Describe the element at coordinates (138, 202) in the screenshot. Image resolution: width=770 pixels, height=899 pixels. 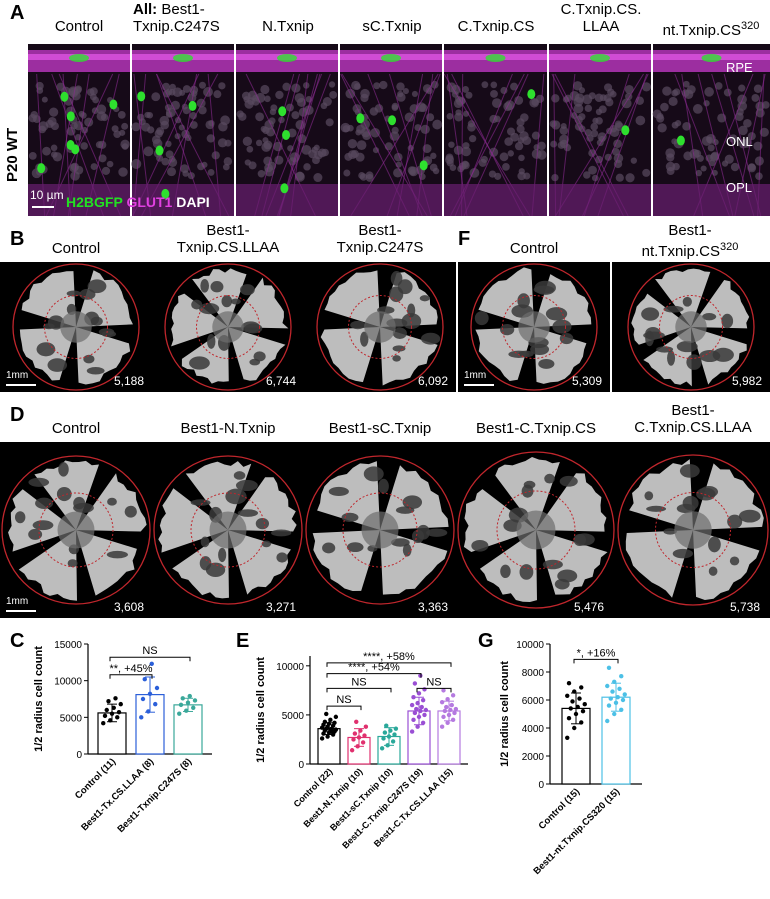
I see `stain-legend: H2BGFP GLUT1 DAPI` at that location.